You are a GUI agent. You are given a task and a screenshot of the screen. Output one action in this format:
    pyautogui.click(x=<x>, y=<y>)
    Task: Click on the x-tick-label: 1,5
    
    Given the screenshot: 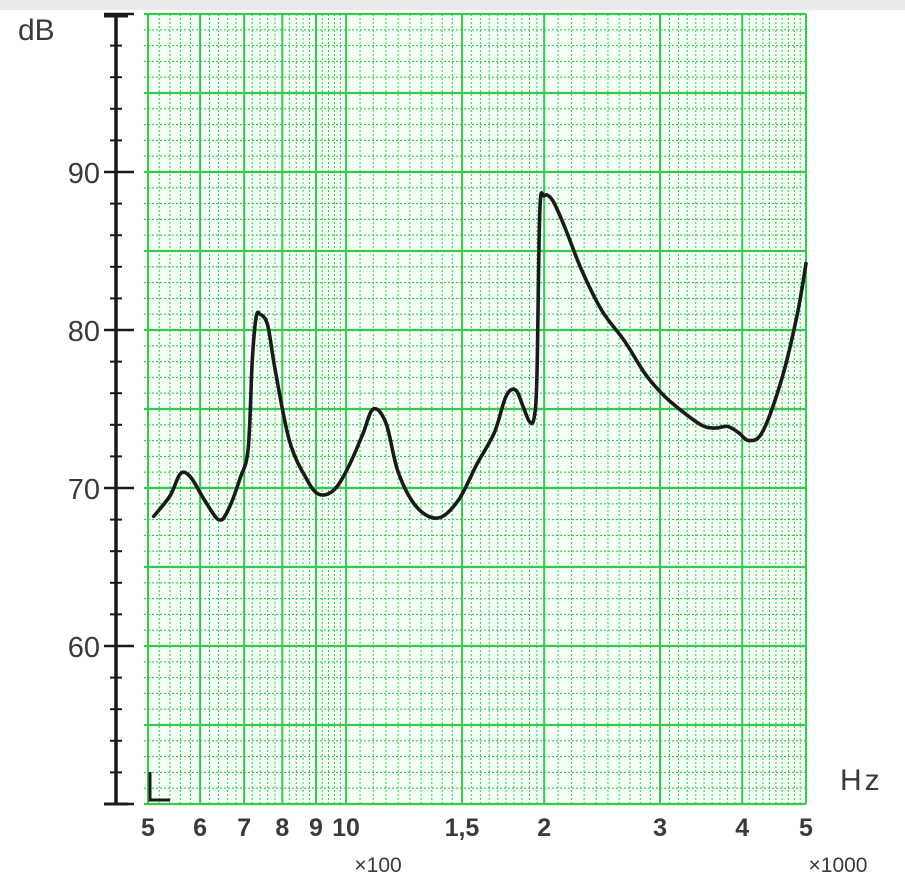 What is the action you would take?
    pyautogui.click(x=462, y=828)
    